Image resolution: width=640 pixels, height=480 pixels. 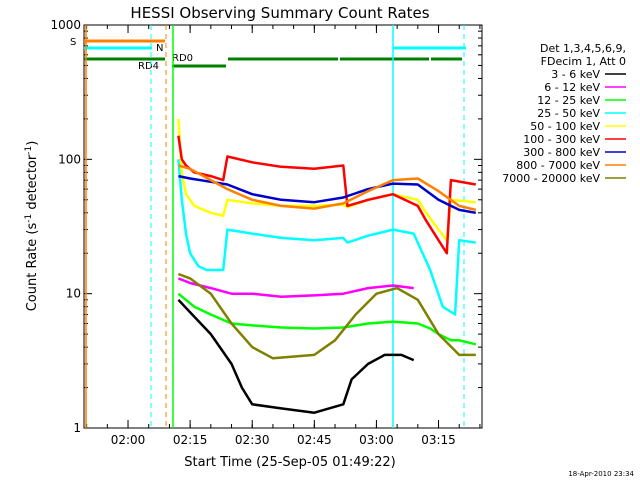 I want to click on legend-label-2: 12 - 25 keV, so click(x=568, y=100).